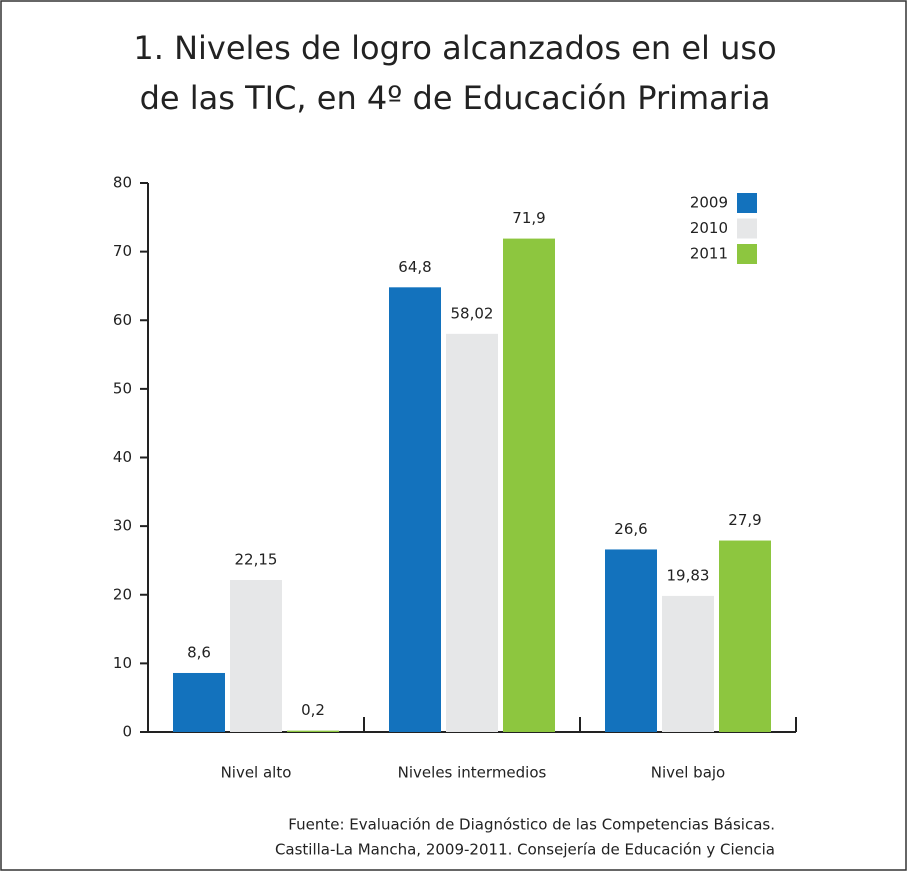  Describe the element at coordinates (122, 457) in the screenshot. I see `y-tick-label: 40` at that location.